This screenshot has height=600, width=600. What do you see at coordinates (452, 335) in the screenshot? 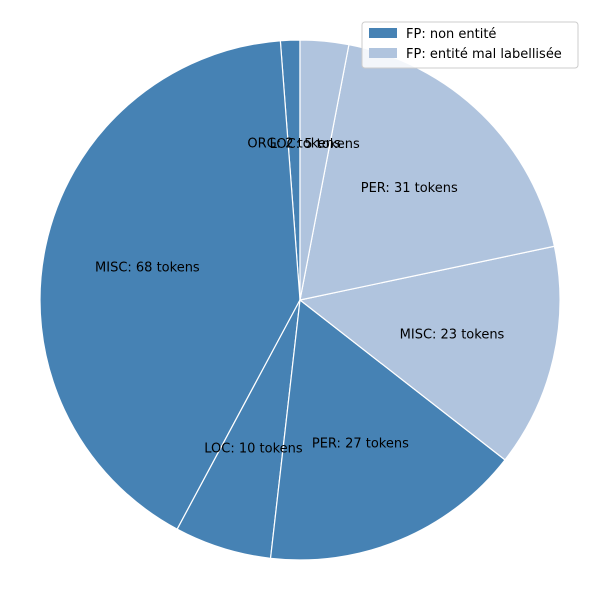
I see `slice-label-misc-4: MISC: 23 tokens` at bounding box center [452, 335].